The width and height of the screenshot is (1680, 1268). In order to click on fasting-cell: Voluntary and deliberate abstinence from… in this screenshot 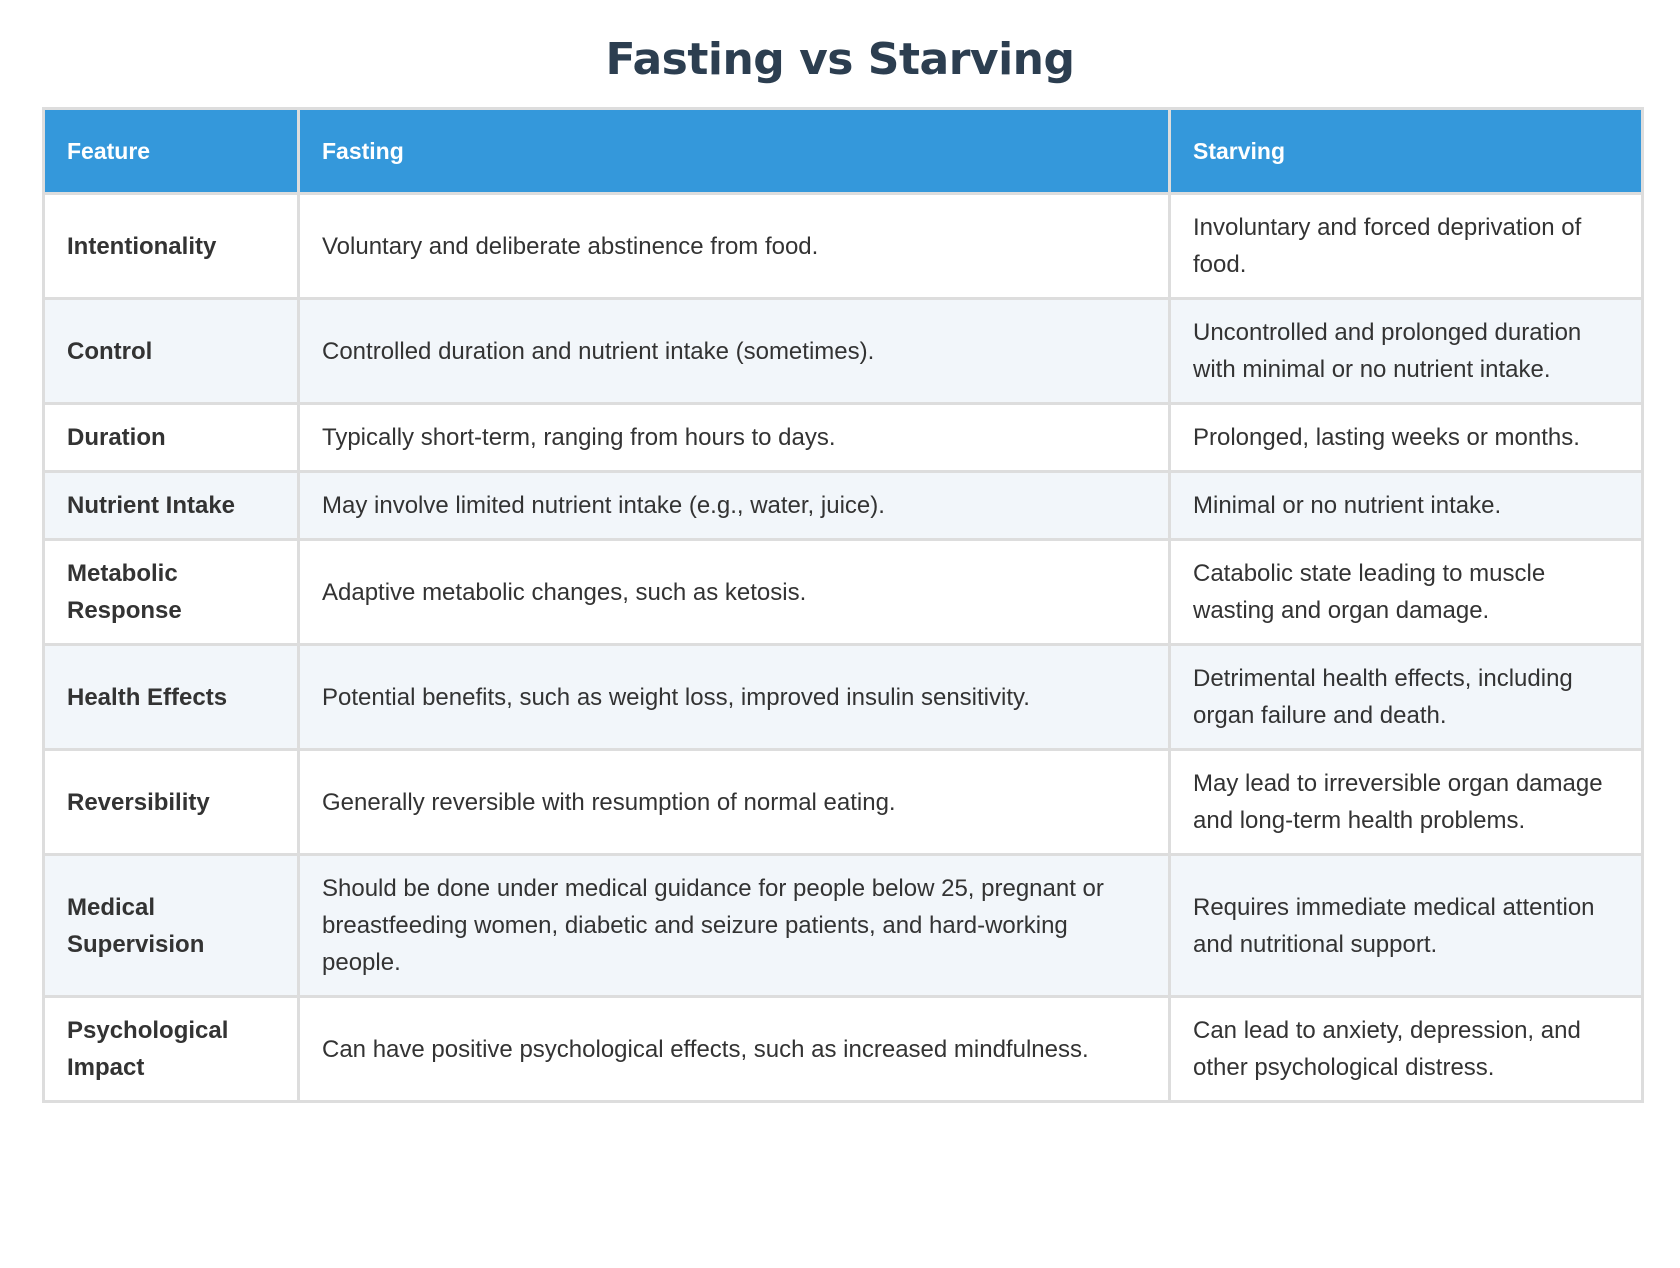, I will do `click(734, 246)`.